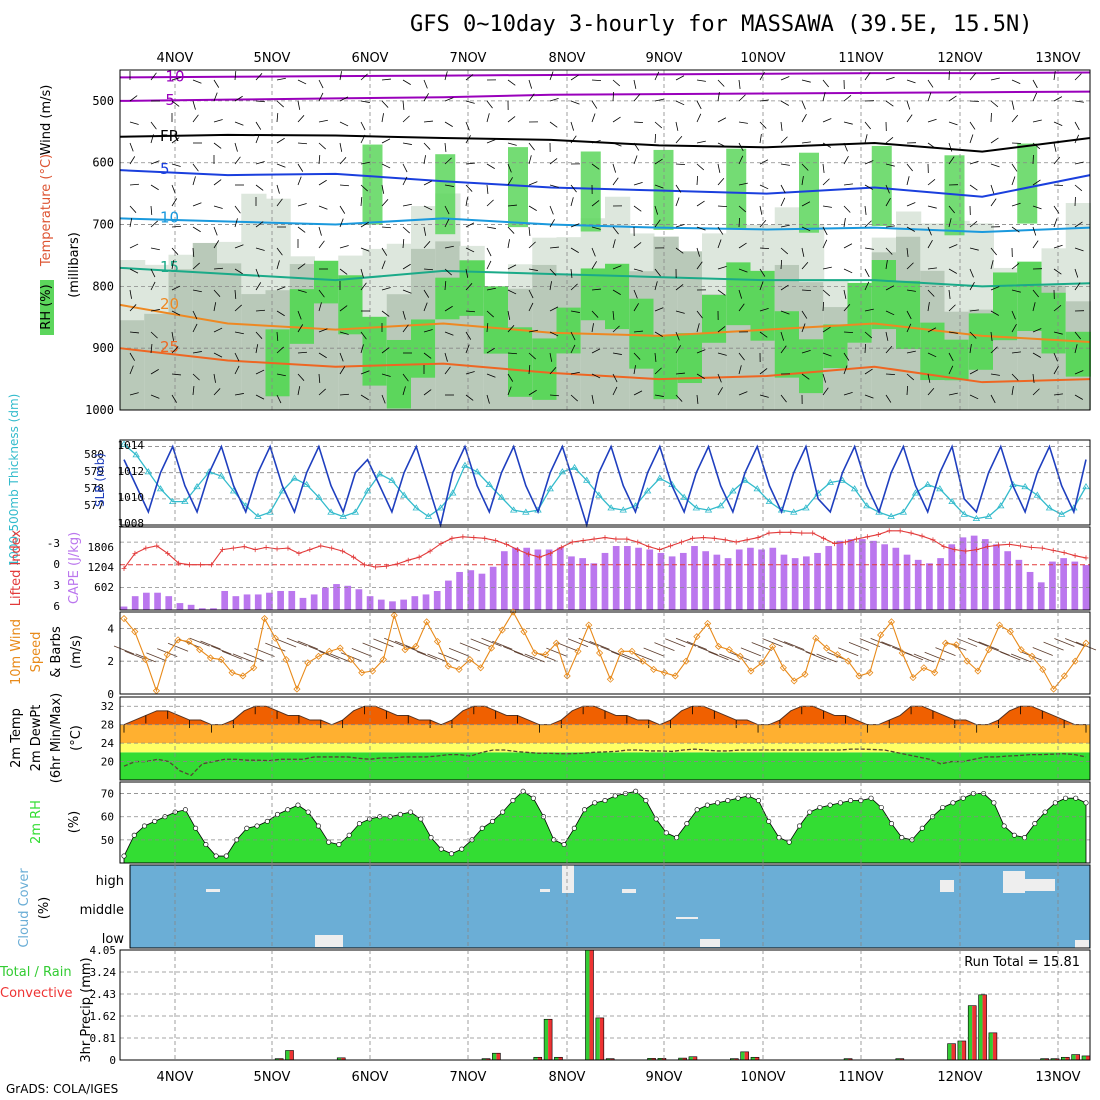 This screenshot has height=1100, width=1100. Describe the element at coordinates (76, 738) in the screenshot. I see `temp-units-label: (°C)` at that location.